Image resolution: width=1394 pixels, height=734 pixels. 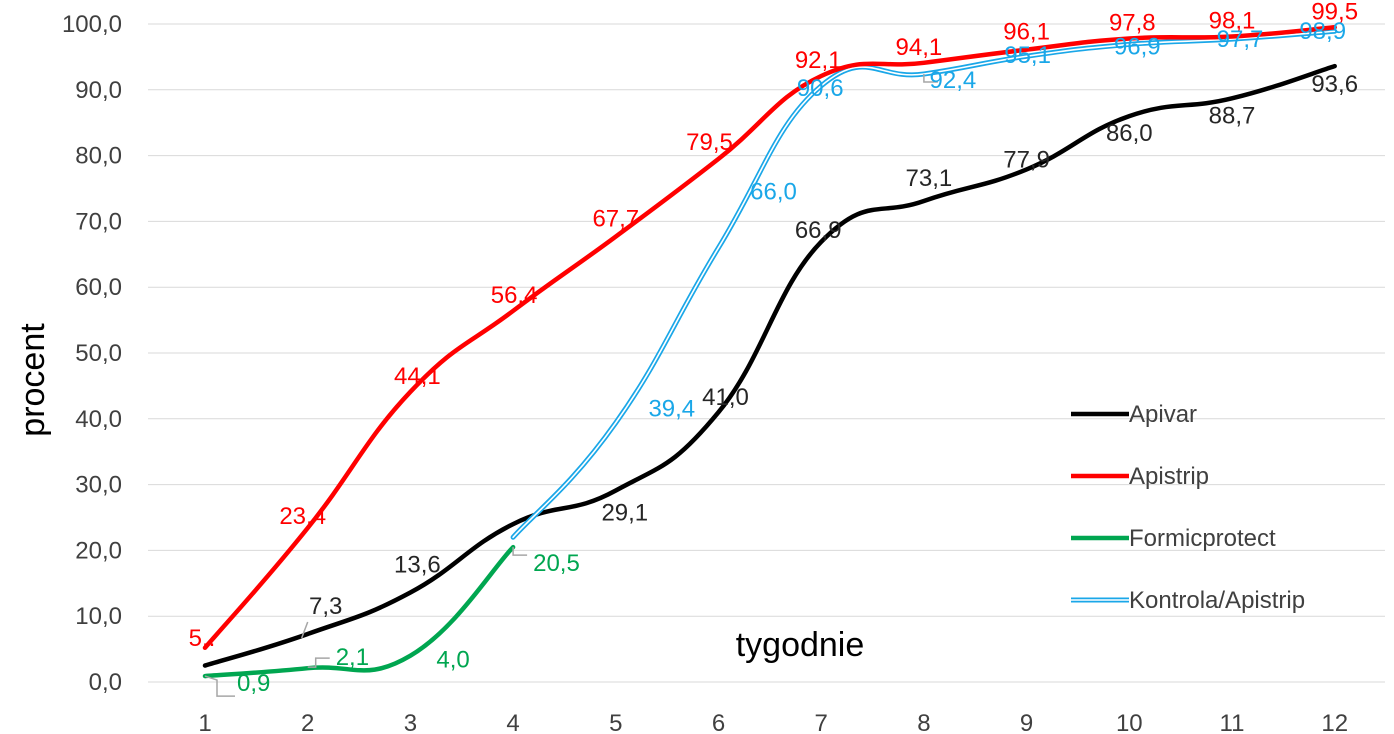 What do you see at coordinates (325, 606) in the screenshot?
I see `data-label: 7,3` at bounding box center [325, 606].